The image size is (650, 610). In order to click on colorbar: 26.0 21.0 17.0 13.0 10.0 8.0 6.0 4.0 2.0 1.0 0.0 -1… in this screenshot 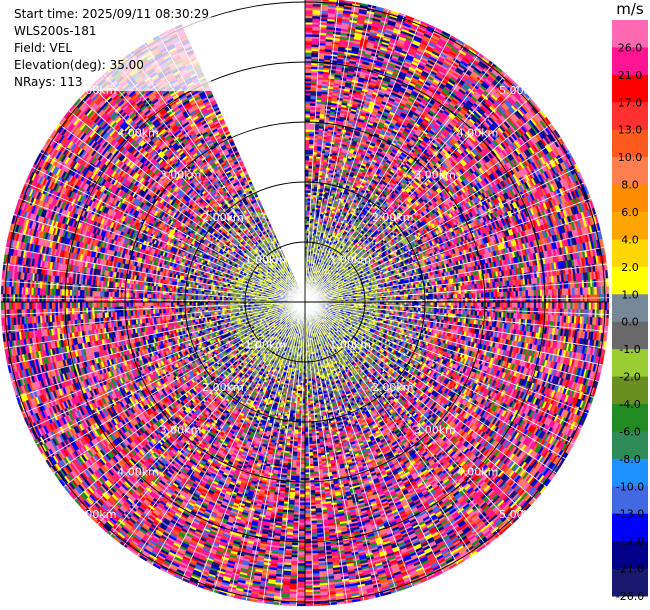, I will do `click(630, 311)`.